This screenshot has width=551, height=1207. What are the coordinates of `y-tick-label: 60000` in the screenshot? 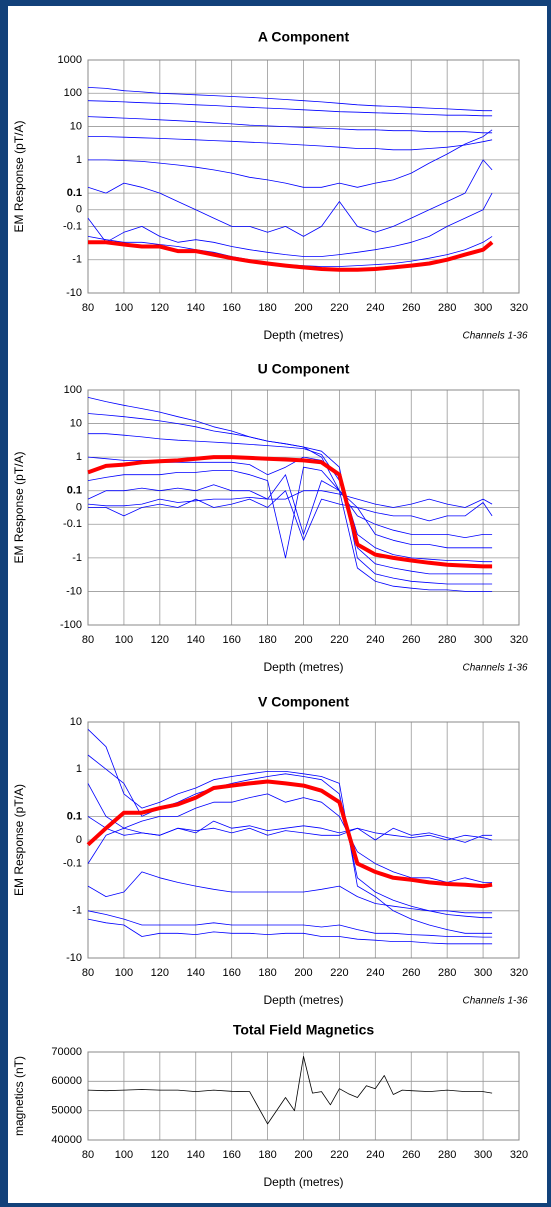 It's located at (66, 1081).